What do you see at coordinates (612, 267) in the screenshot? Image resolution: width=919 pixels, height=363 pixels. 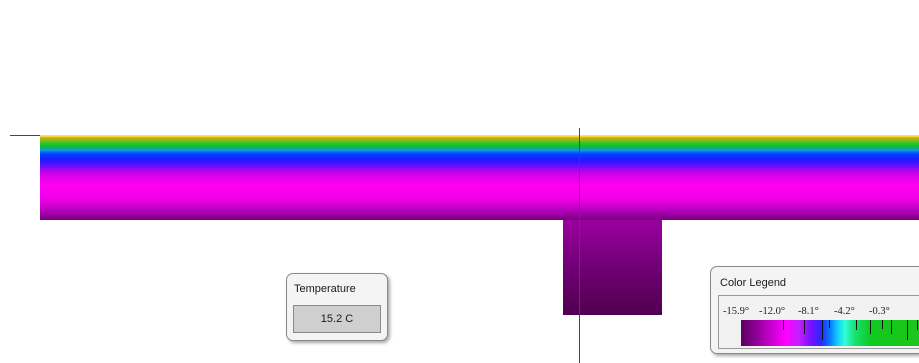 I see `thermal-stem` at bounding box center [612, 267].